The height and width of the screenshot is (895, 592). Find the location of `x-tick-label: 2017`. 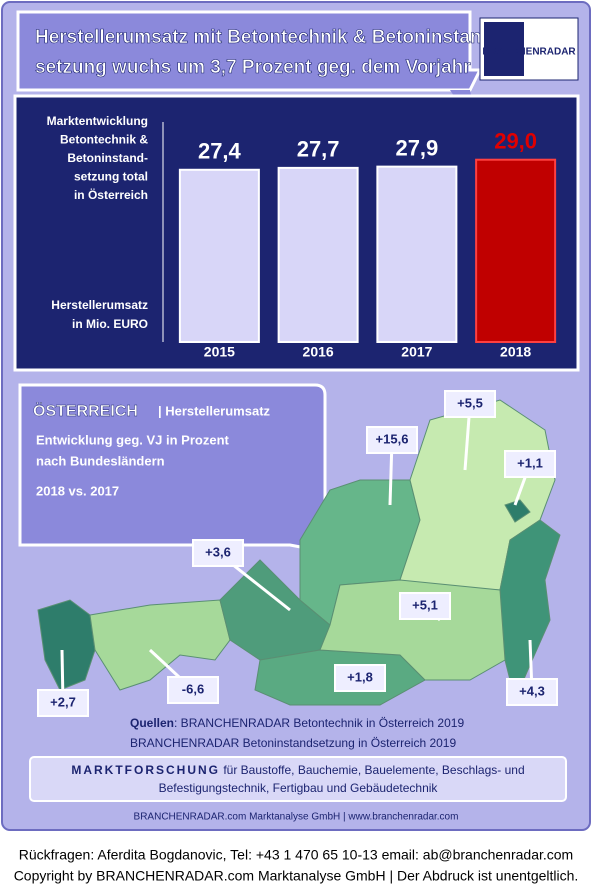

x-tick-label: 2017 is located at coordinates (416, 352).